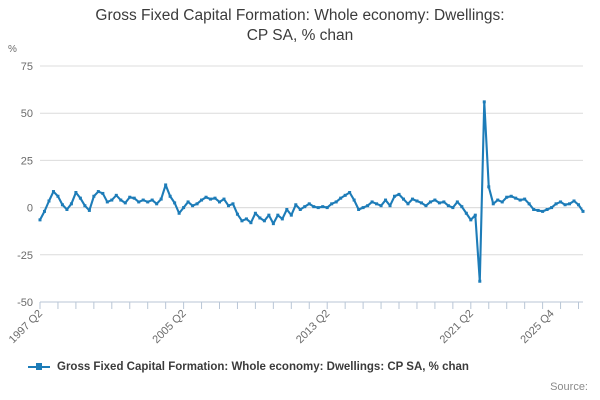  Describe the element at coordinates (25, 303) in the screenshot. I see `y-tick-label: -50` at that location.